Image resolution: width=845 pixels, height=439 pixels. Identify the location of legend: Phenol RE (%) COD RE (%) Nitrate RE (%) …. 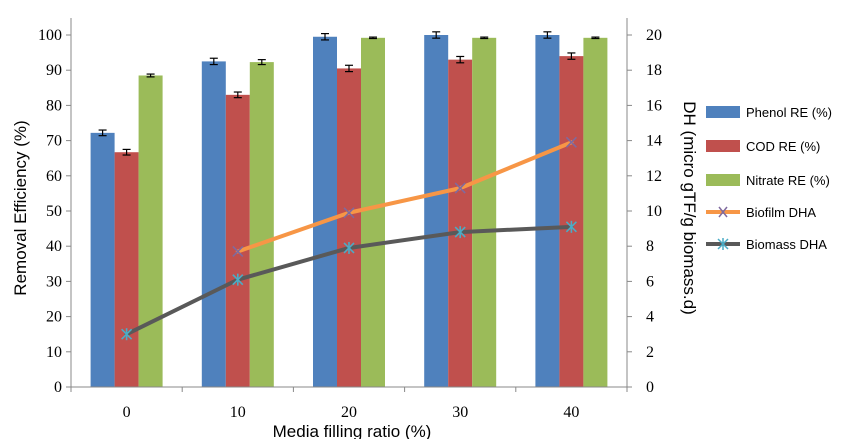
(769, 178).